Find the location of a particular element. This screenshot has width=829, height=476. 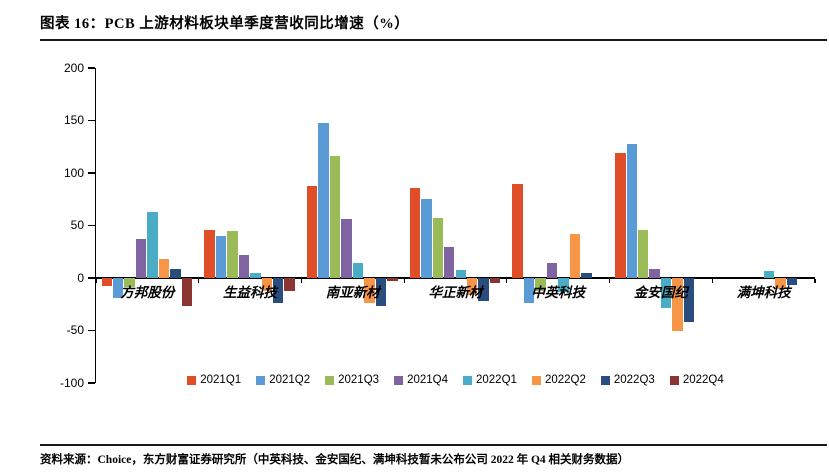

y-axis-label: 100 is located at coordinates (73, 172).